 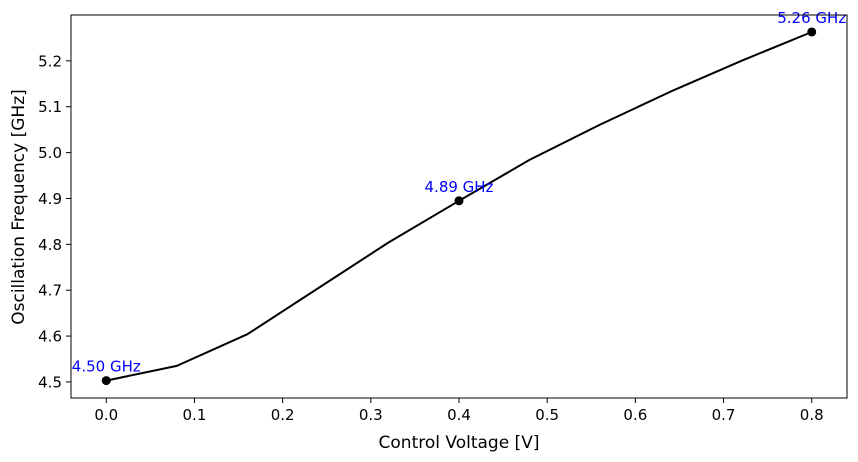 What do you see at coordinates (106, 367) in the screenshot?
I see `value-annotation: 4.50 GHz` at bounding box center [106, 367].